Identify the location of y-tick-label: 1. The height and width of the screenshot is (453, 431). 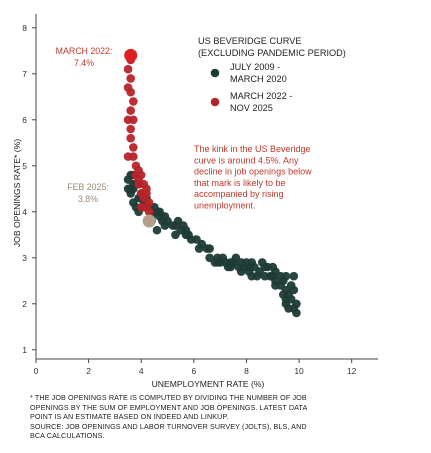
(24, 350).